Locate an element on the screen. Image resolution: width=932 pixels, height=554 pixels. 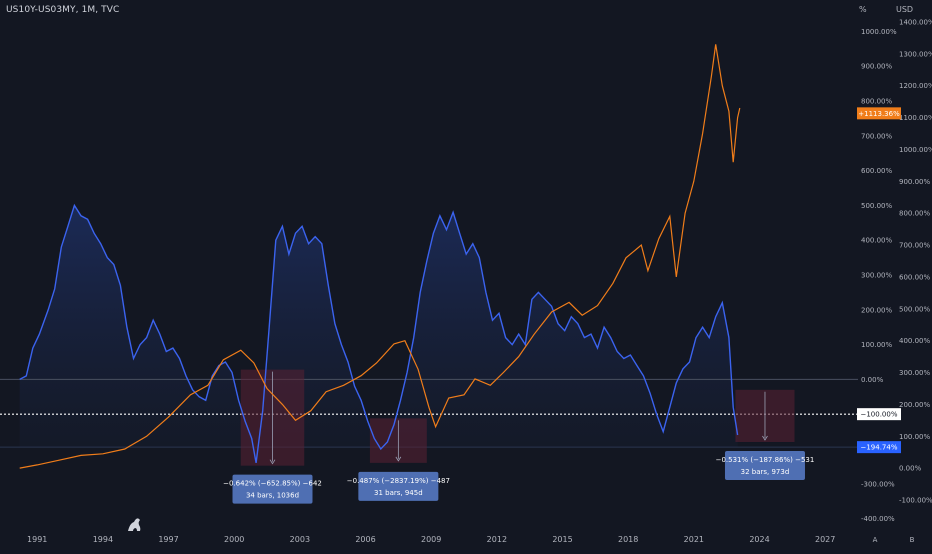
y-tick-usd: 0.00% is located at coordinates (910, 469).